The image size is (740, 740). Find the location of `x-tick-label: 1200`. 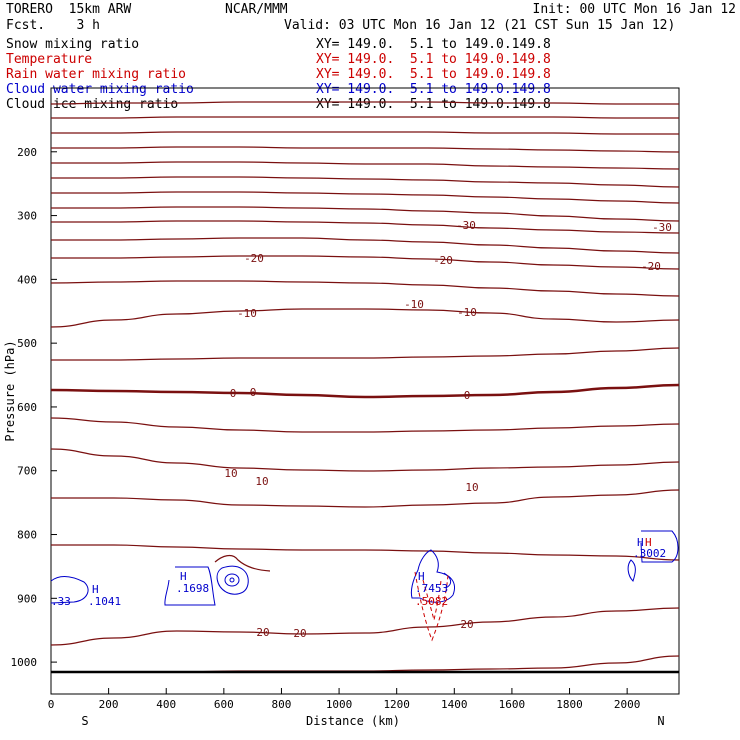

x-tick-label: 1200 is located at coordinates (396, 704).